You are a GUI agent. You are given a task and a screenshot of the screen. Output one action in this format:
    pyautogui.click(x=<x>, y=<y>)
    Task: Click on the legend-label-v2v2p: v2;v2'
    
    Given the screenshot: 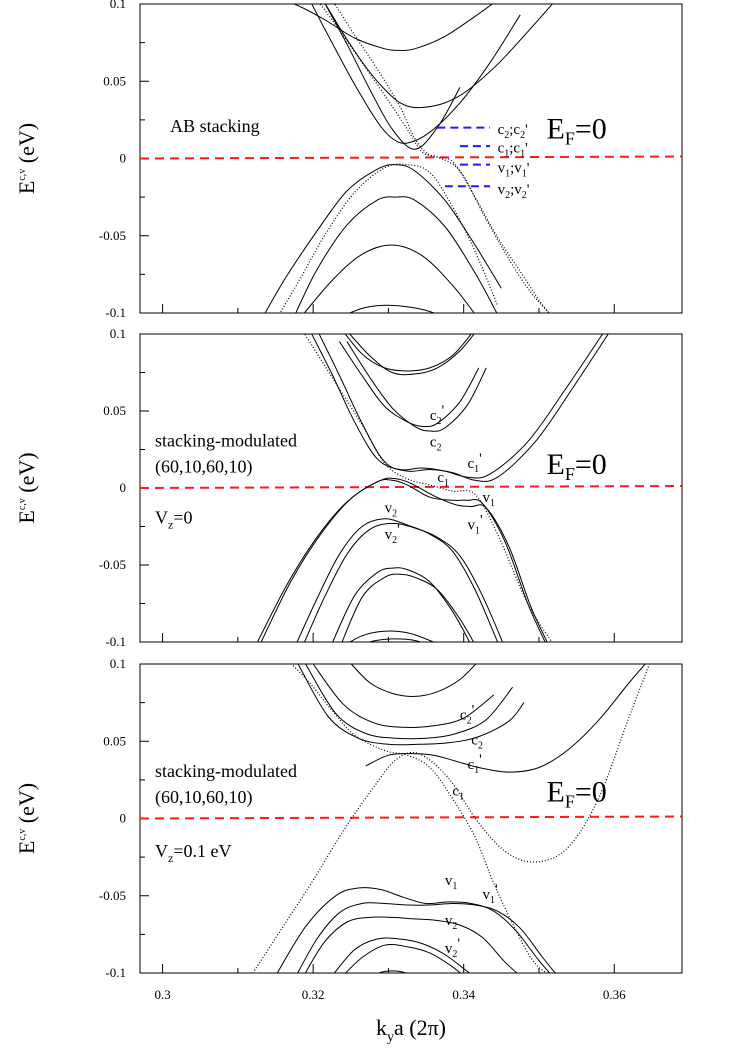 What is the action you would take?
    pyautogui.click(x=514, y=191)
    